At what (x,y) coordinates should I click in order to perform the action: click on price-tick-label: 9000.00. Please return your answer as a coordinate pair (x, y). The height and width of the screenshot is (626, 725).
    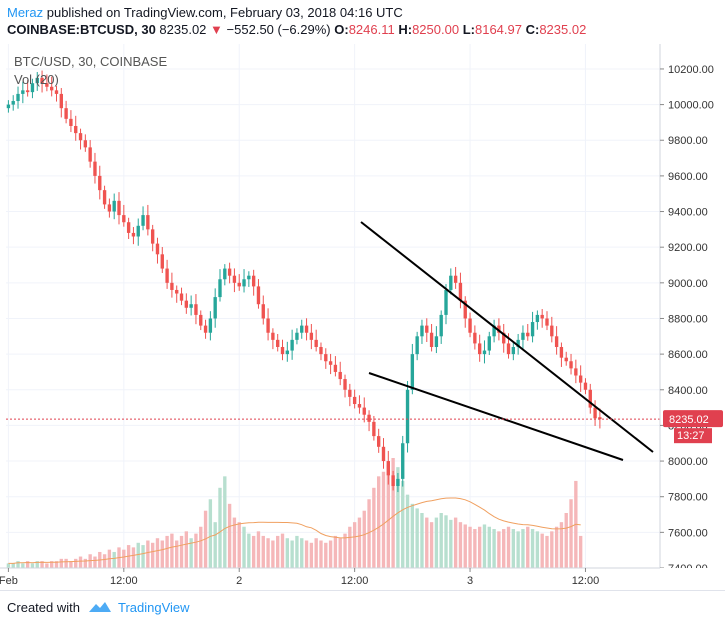
    Looking at the image, I should click on (688, 284).